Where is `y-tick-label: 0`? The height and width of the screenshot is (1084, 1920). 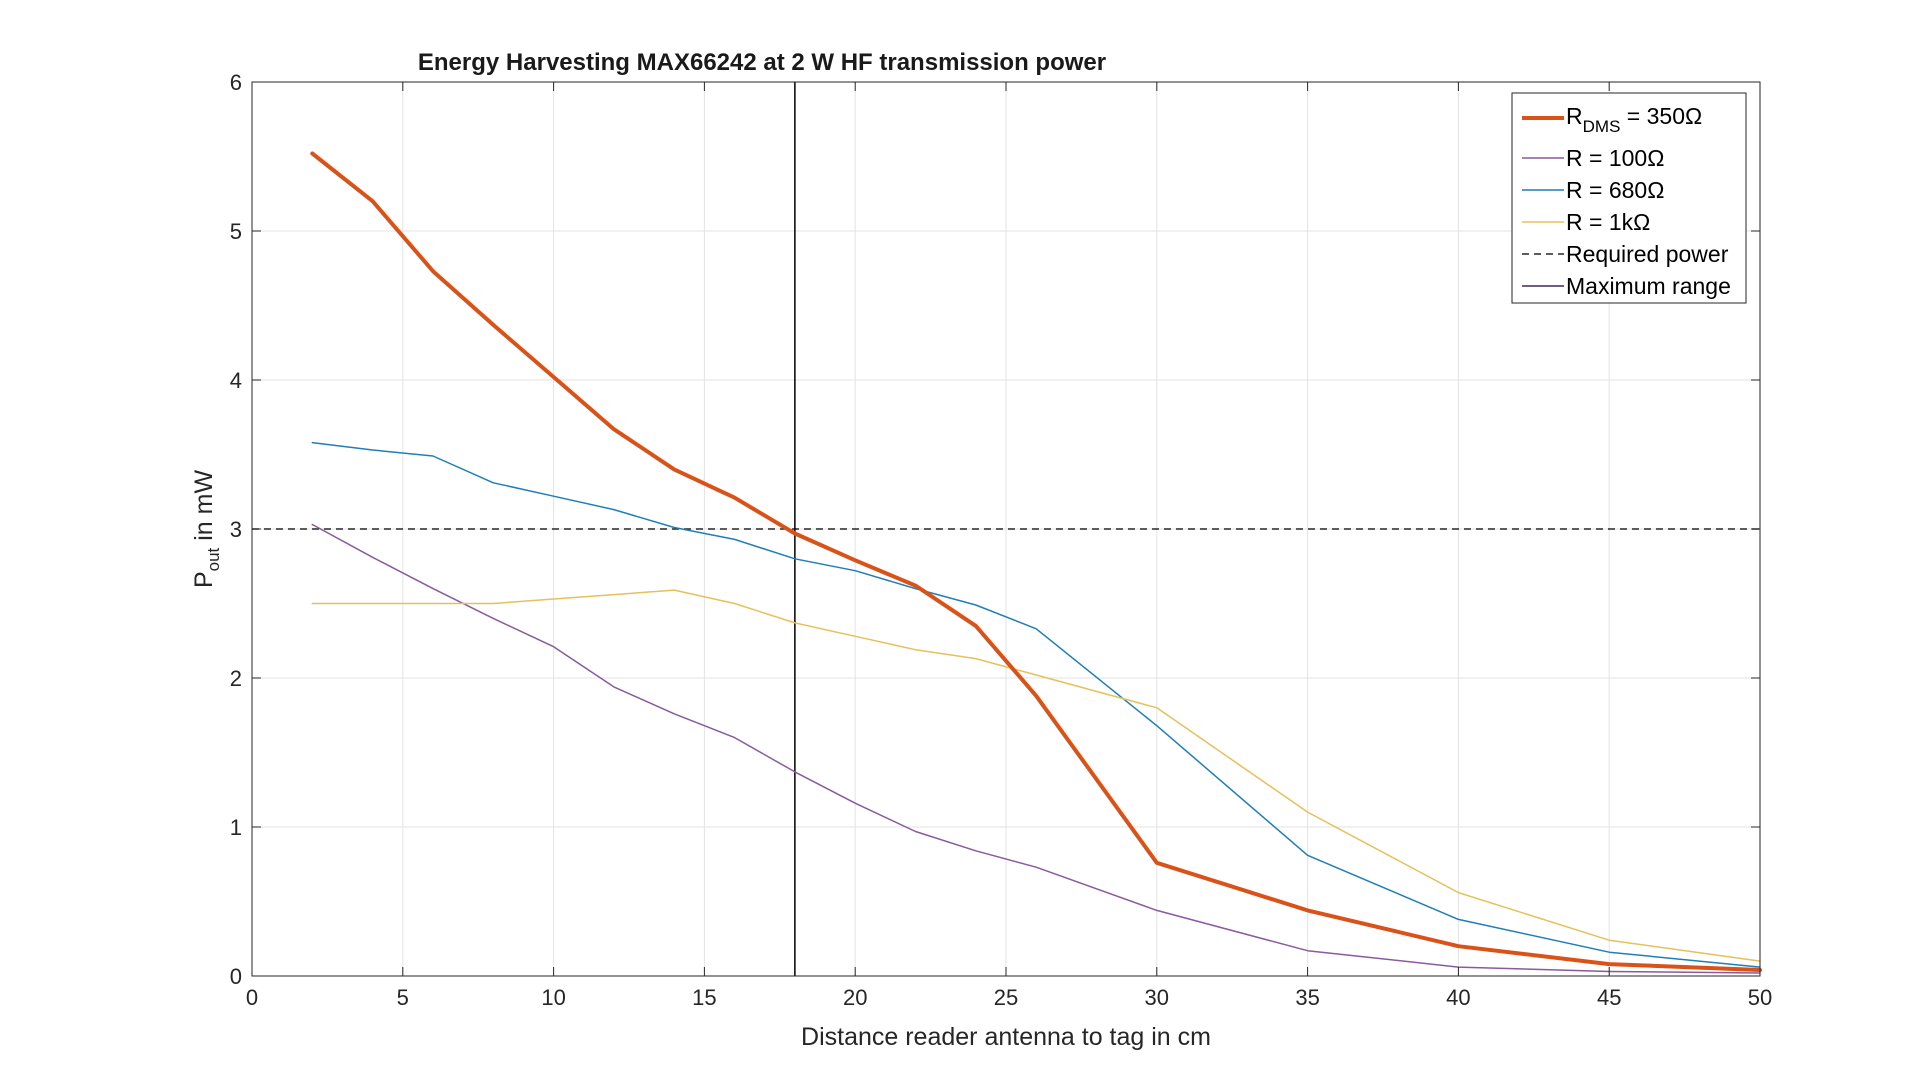
y-tick-label: 0 is located at coordinates (236, 976).